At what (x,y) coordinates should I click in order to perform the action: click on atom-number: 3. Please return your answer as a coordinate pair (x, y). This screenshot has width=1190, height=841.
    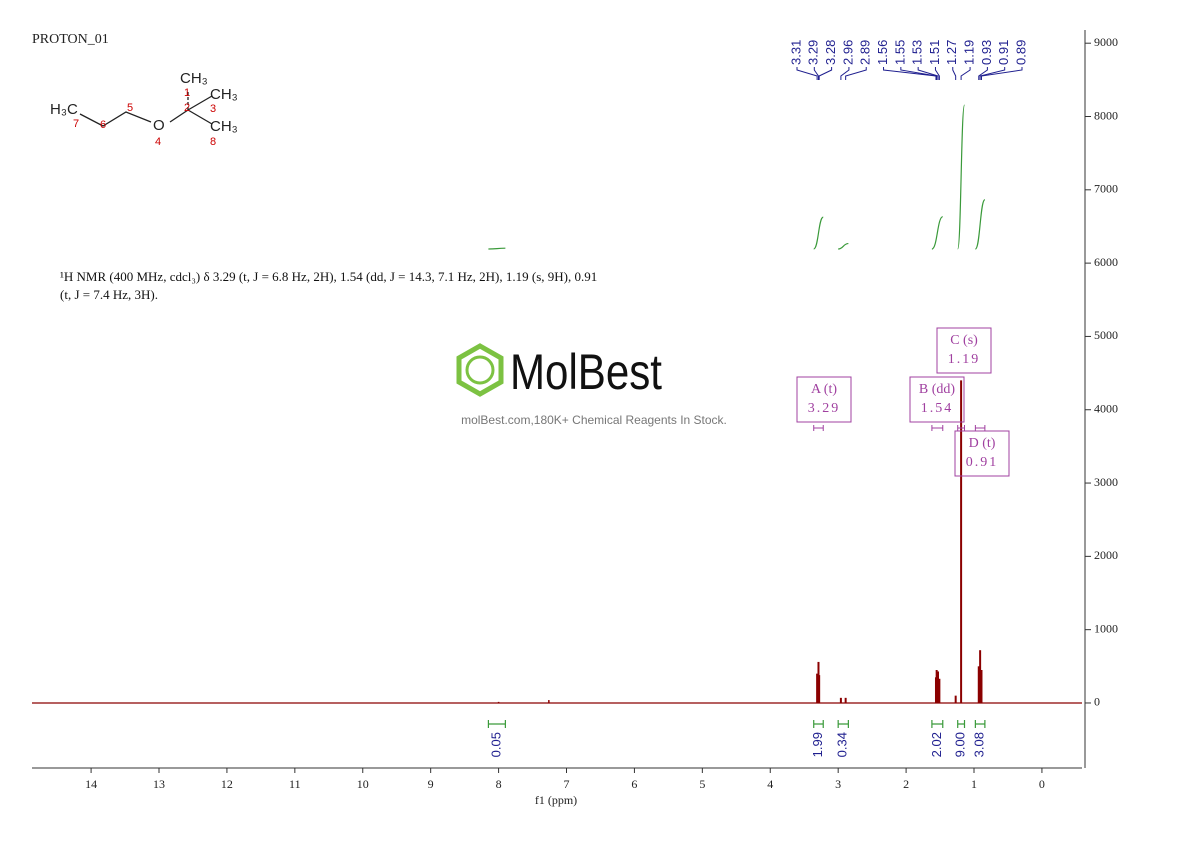
    Looking at the image, I should click on (213, 109).